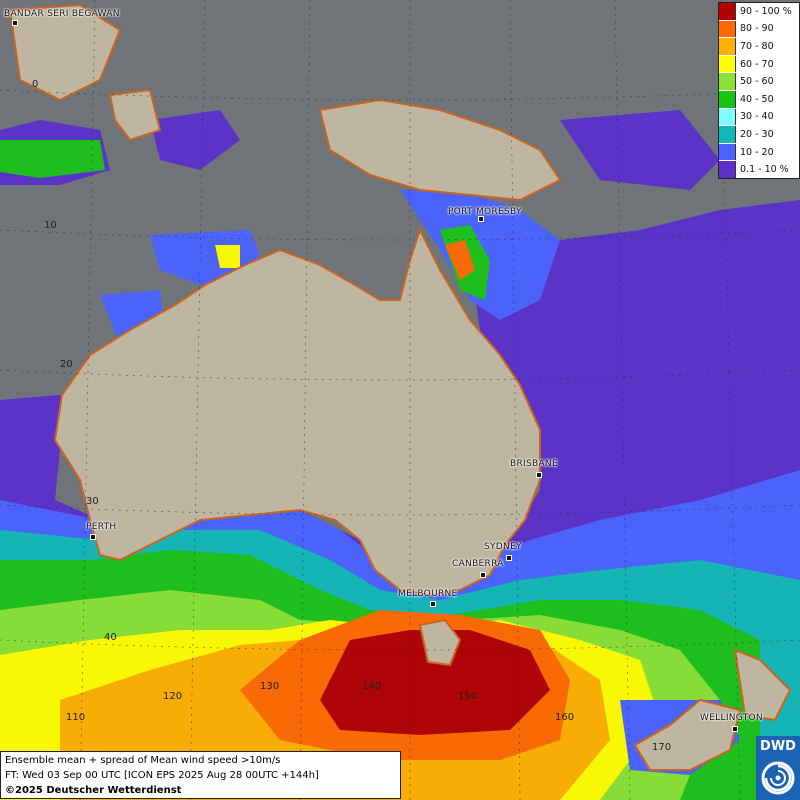  What do you see at coordinates (93, 790) in the screenshot?
I see `copyright-text: ©2025 Deutscher Wetterdienst` at bounding box center [93, 790].